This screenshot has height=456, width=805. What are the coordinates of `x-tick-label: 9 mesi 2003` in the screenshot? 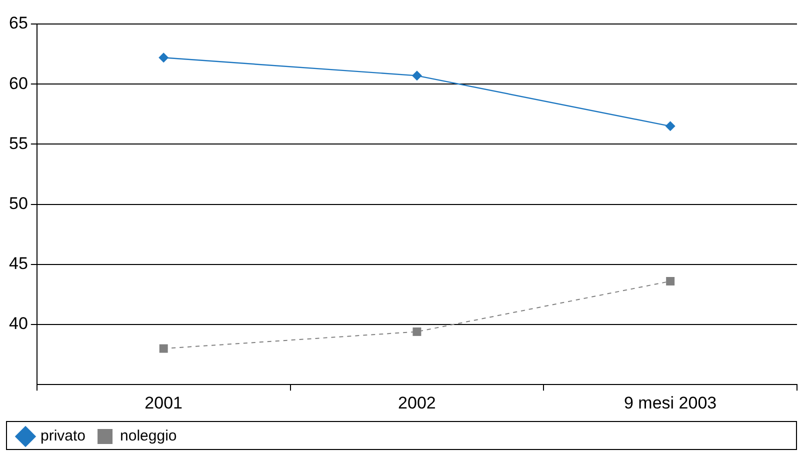 It's located at (670, 402).